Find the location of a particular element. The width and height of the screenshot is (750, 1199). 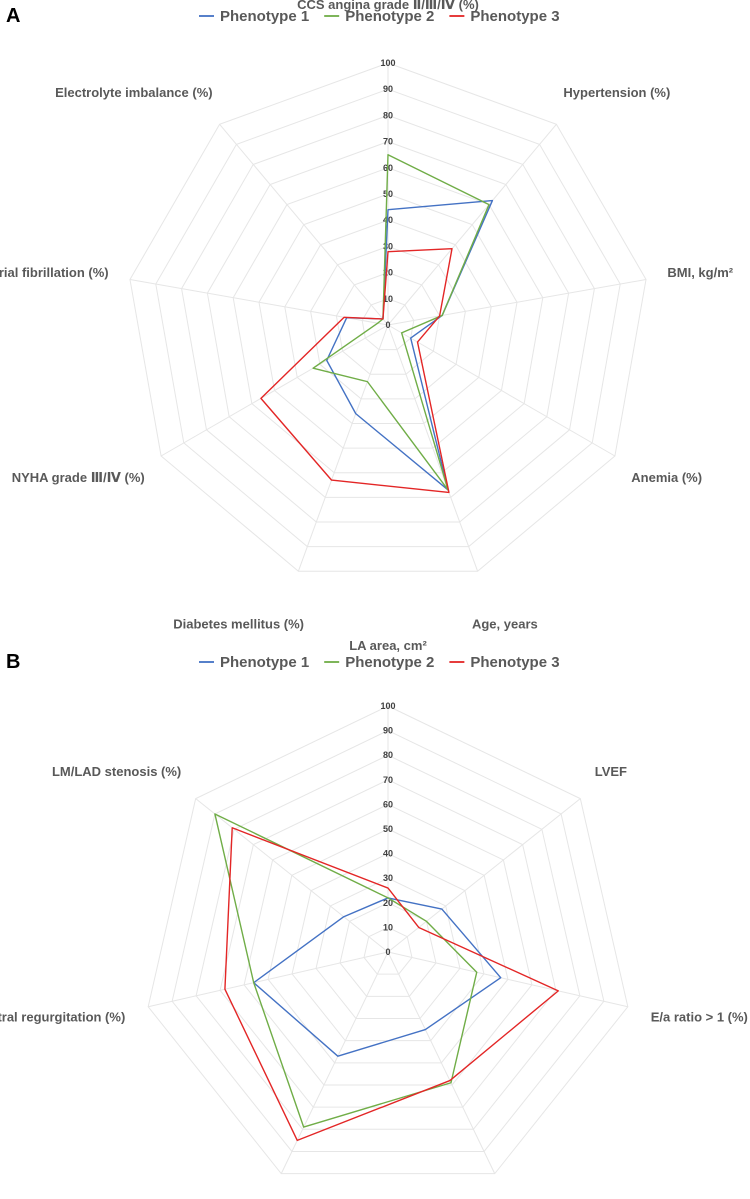

axis-label-lvef: LVEF is located at coordinates (611, 771).